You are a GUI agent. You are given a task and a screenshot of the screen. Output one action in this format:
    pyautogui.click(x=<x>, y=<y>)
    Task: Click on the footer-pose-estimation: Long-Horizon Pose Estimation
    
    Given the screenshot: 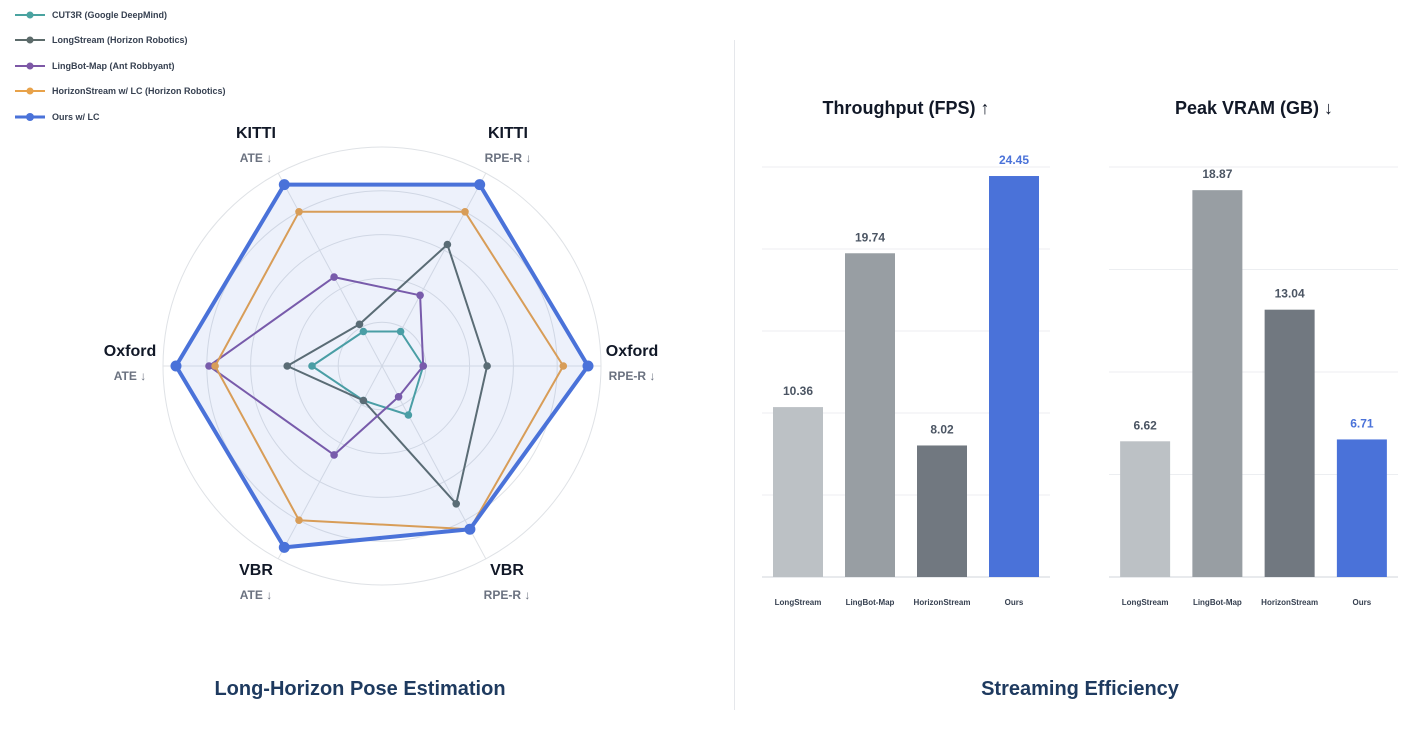 What is the action you would take?
    pyautogui.click(x=360, y=689)
    